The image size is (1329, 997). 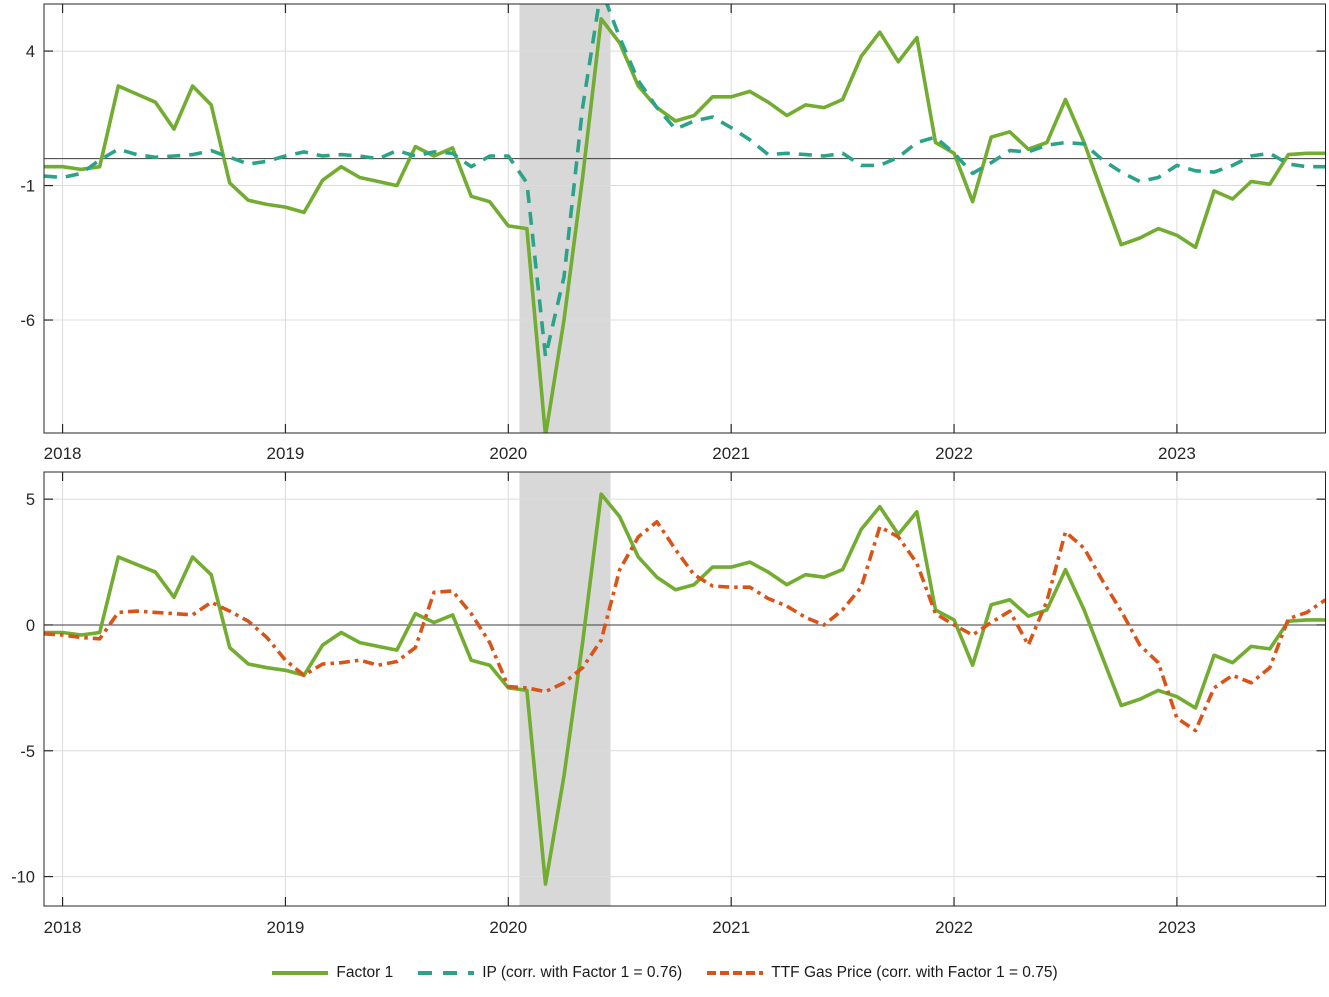 I want to click on y-tick-label: -5, so click(x=27, y=752).